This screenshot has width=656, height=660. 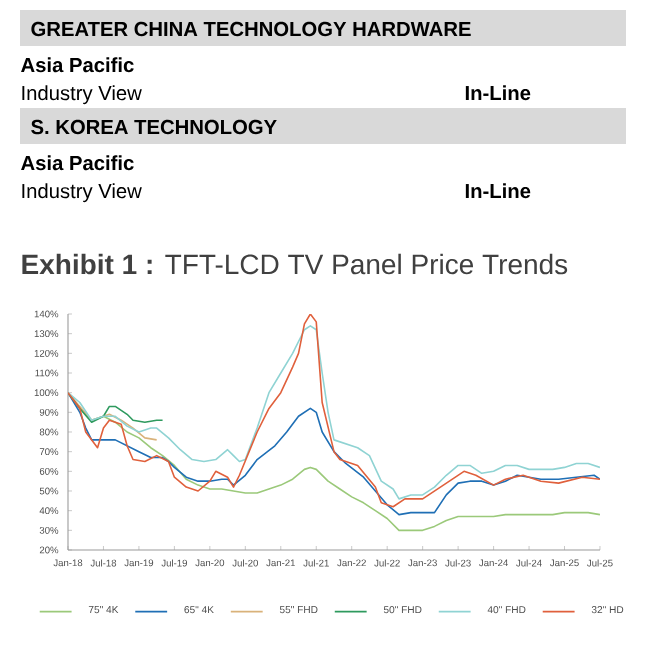 I want to click on text: S. KOREA TECHNOLOGY, so click(x=154, y=127).